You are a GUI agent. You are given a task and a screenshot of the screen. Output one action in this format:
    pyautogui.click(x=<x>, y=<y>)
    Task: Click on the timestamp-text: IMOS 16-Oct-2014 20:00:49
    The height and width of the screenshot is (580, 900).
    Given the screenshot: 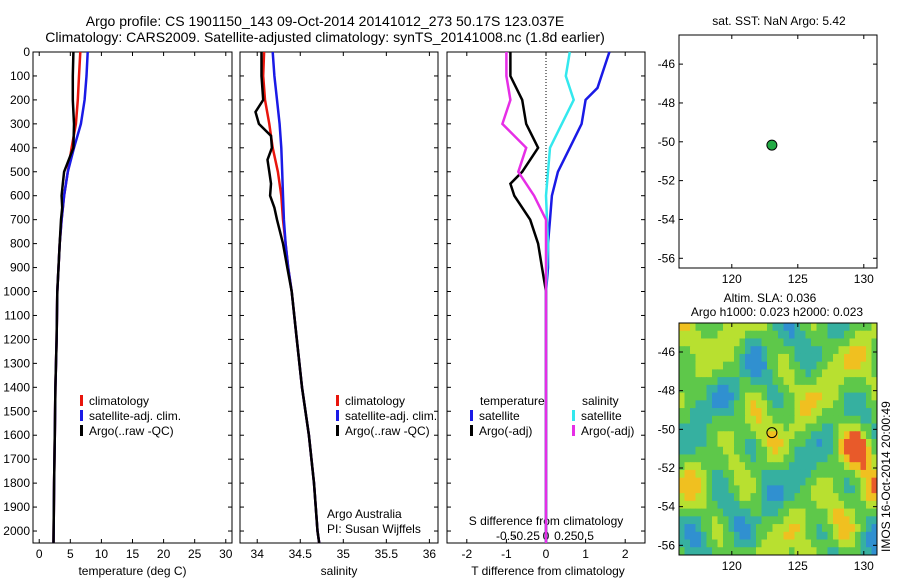 What is the action you would take?
    pyautogui.click(x=886, y=476)
    